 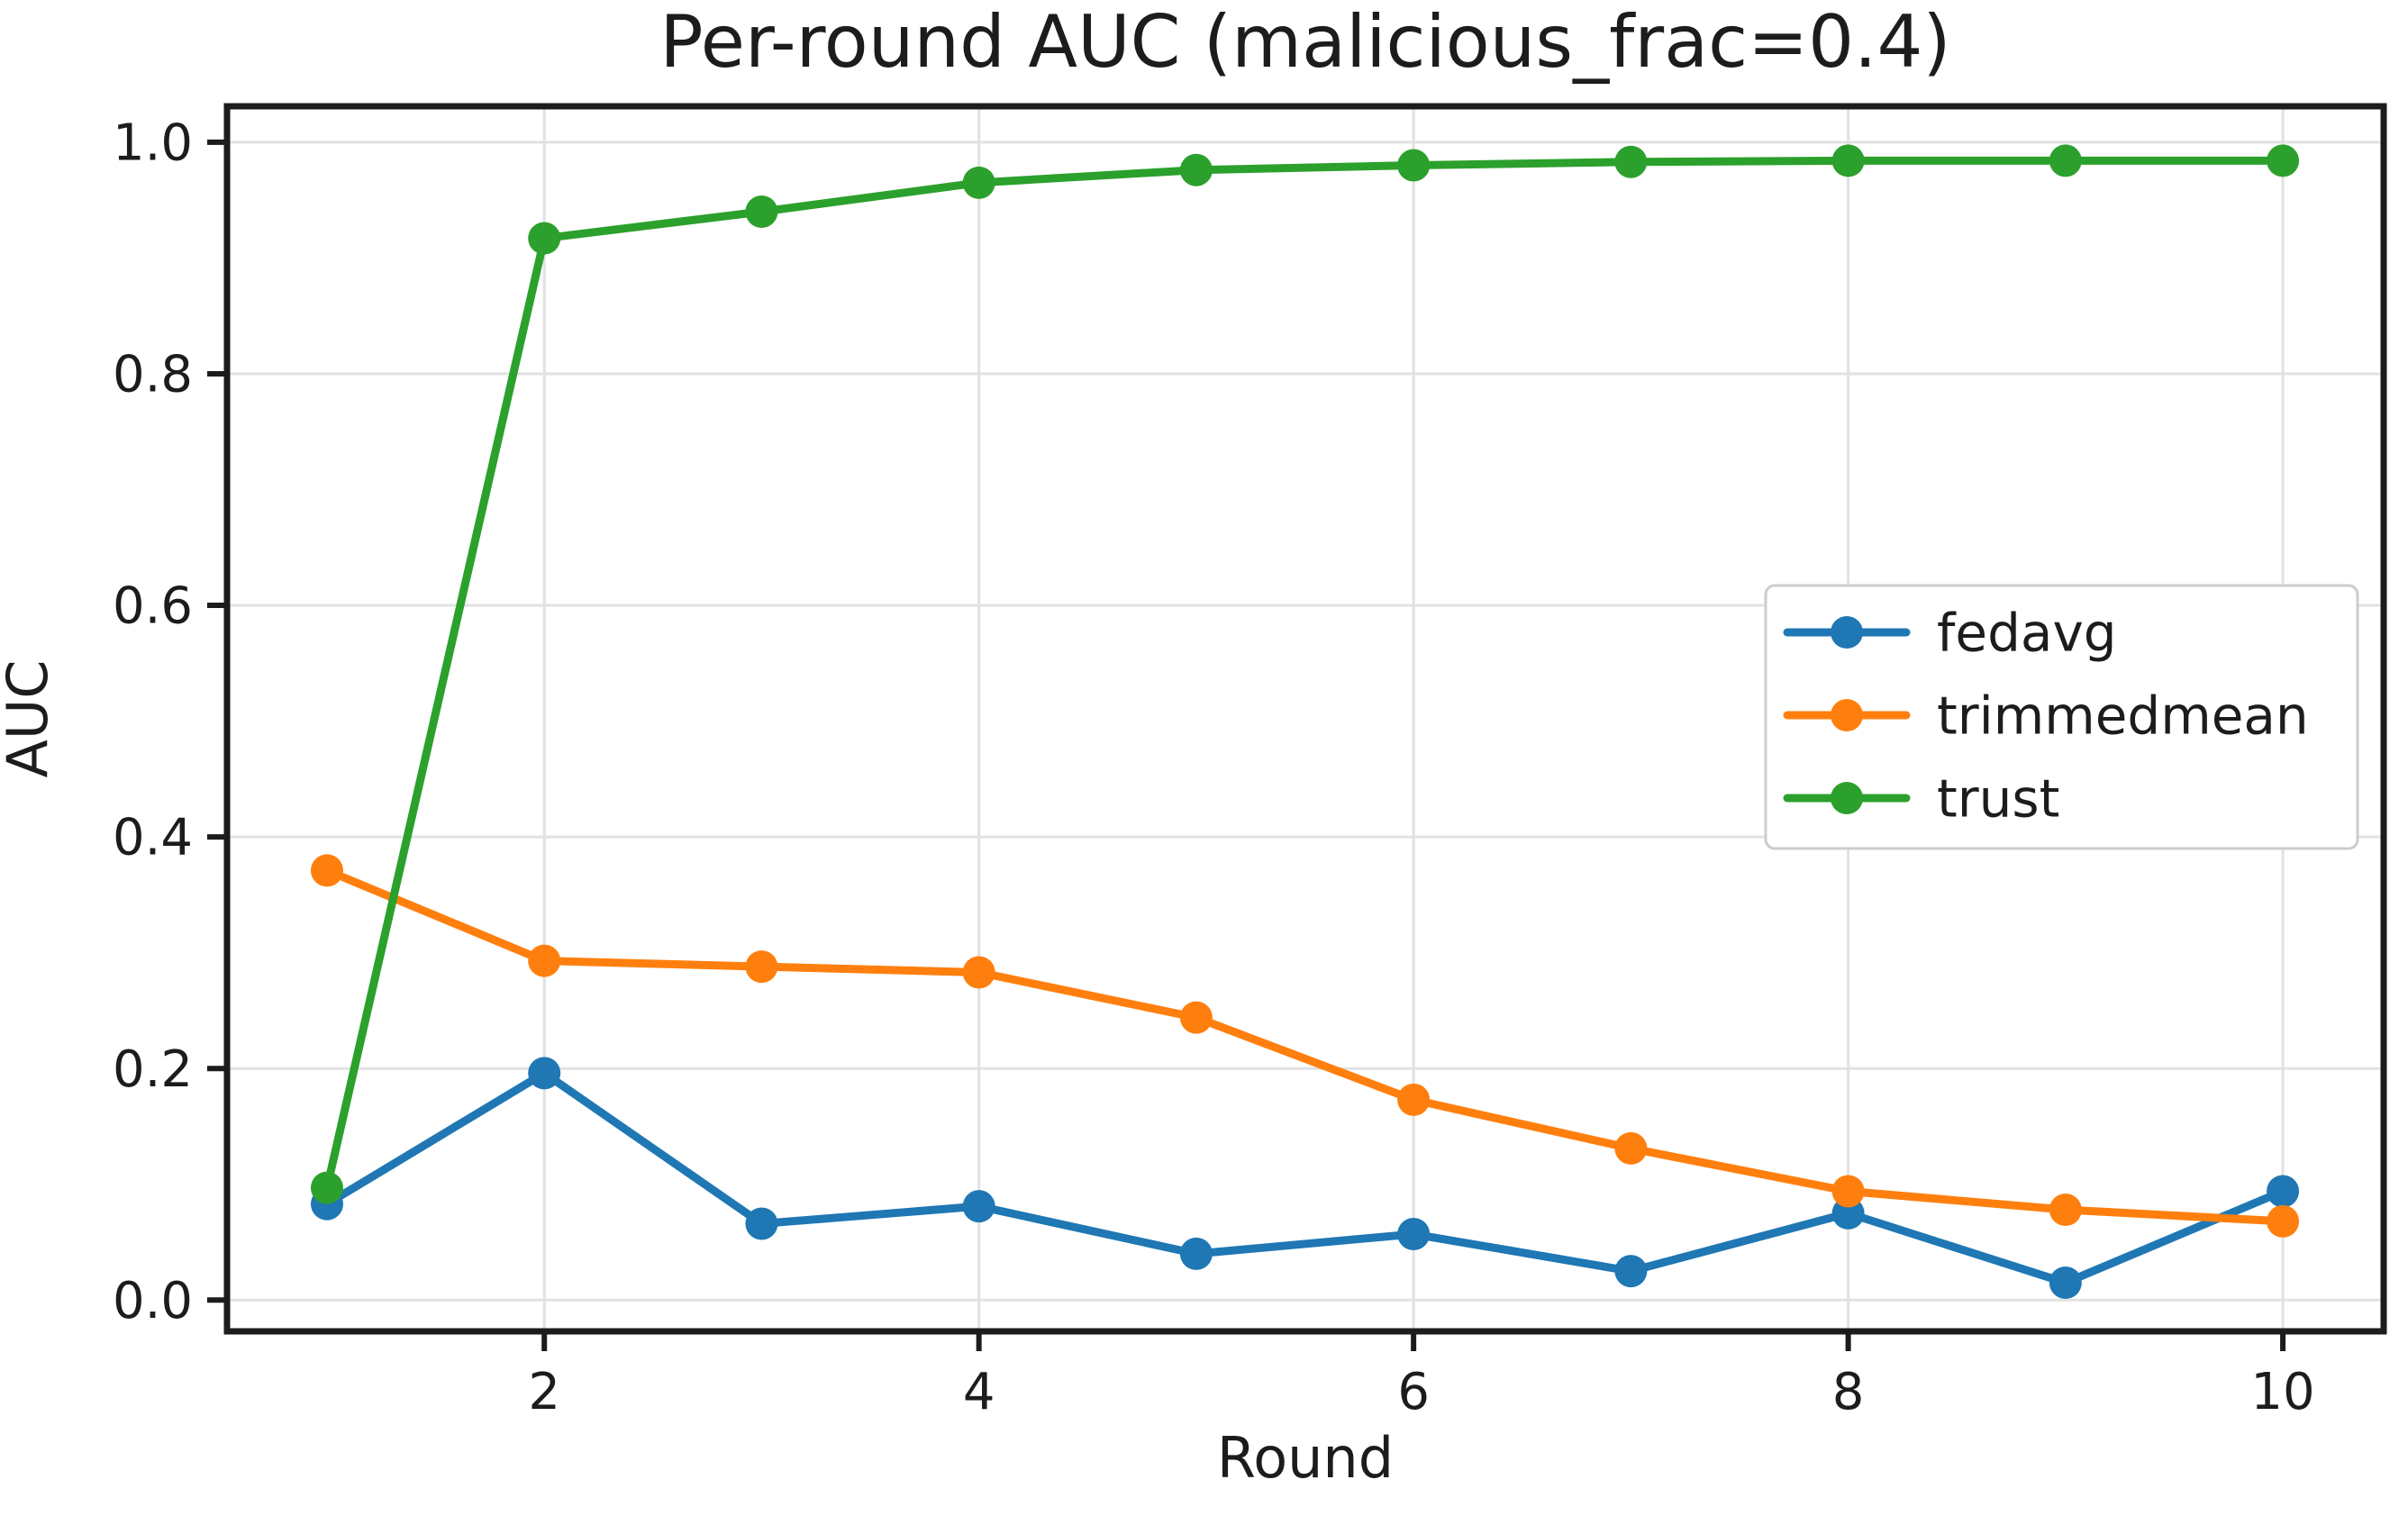 I want to click on x-tick-label-4: 4, so click(x=979, y=1392).